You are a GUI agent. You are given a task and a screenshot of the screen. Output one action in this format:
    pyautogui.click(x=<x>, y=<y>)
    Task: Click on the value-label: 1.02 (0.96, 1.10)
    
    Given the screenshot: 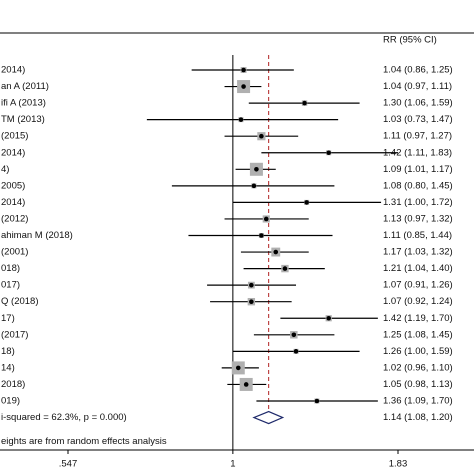 What is the action you would take?
    pyautogui.click(x=418, y=367)
    